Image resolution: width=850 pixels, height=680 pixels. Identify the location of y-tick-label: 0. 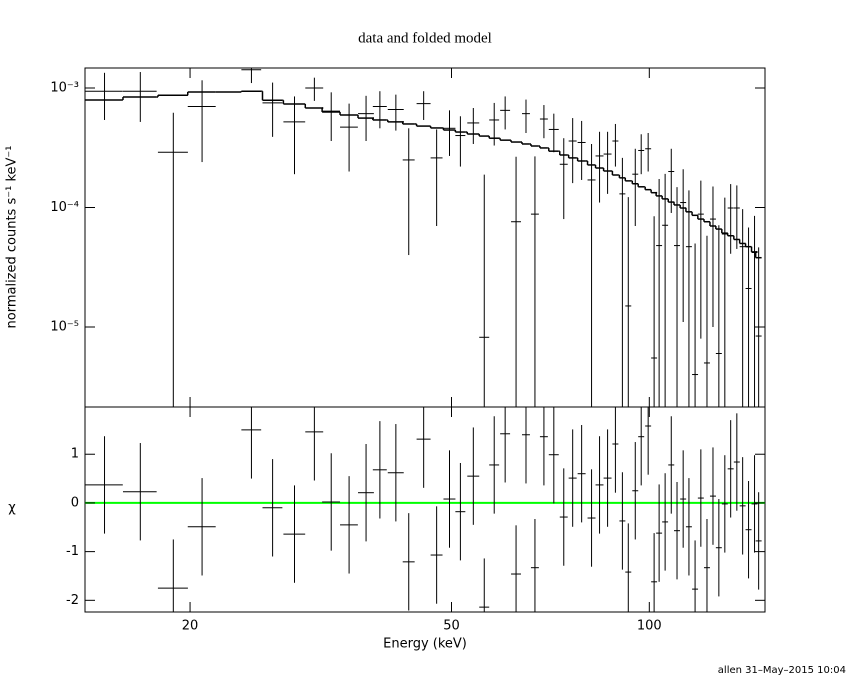
(75, 502).